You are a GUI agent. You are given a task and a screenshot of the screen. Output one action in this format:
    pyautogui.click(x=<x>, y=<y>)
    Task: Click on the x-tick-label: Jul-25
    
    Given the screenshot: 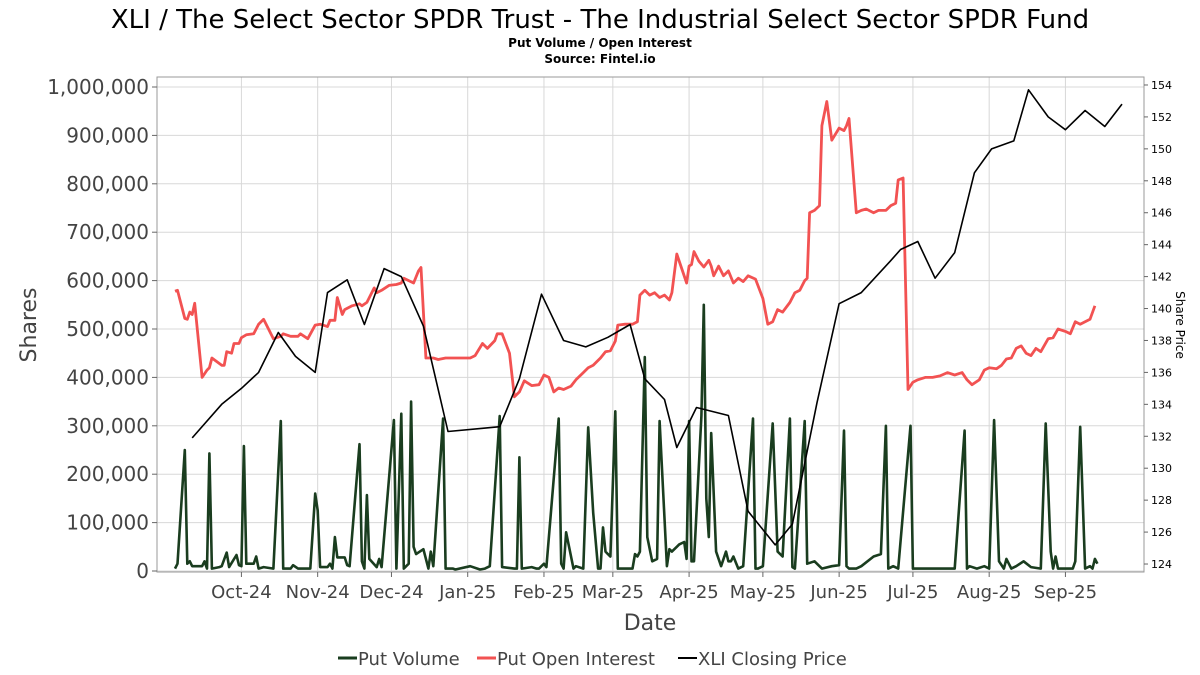 What is the action you would take?
    pyautogui.click(x=912, y=592)
    